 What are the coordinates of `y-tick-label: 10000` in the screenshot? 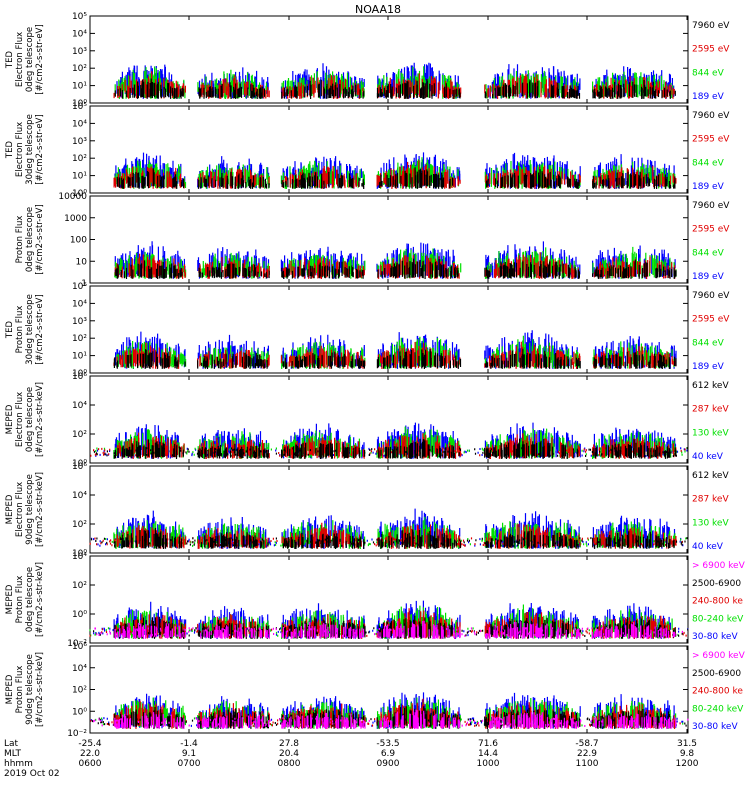 It's located at (72, 197).